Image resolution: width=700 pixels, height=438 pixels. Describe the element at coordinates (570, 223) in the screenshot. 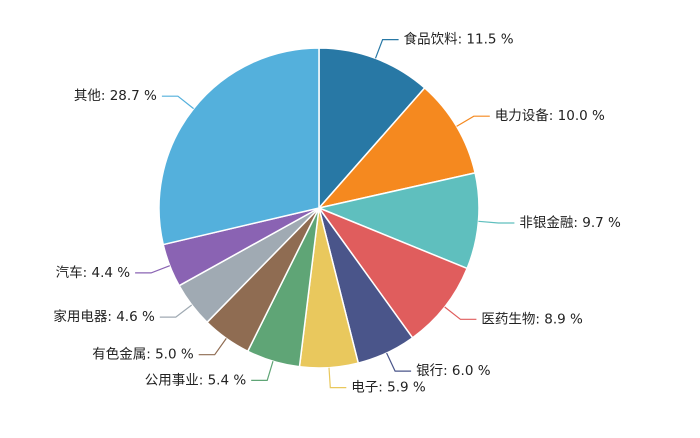

I see `slice-label-2: 非银金融: 9.7 %` at that location.